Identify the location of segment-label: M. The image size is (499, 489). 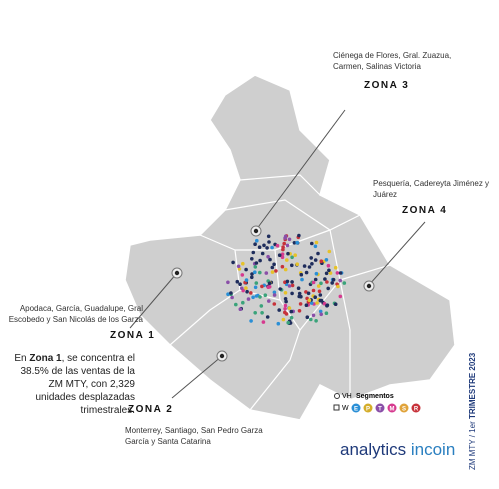
(392, 410).